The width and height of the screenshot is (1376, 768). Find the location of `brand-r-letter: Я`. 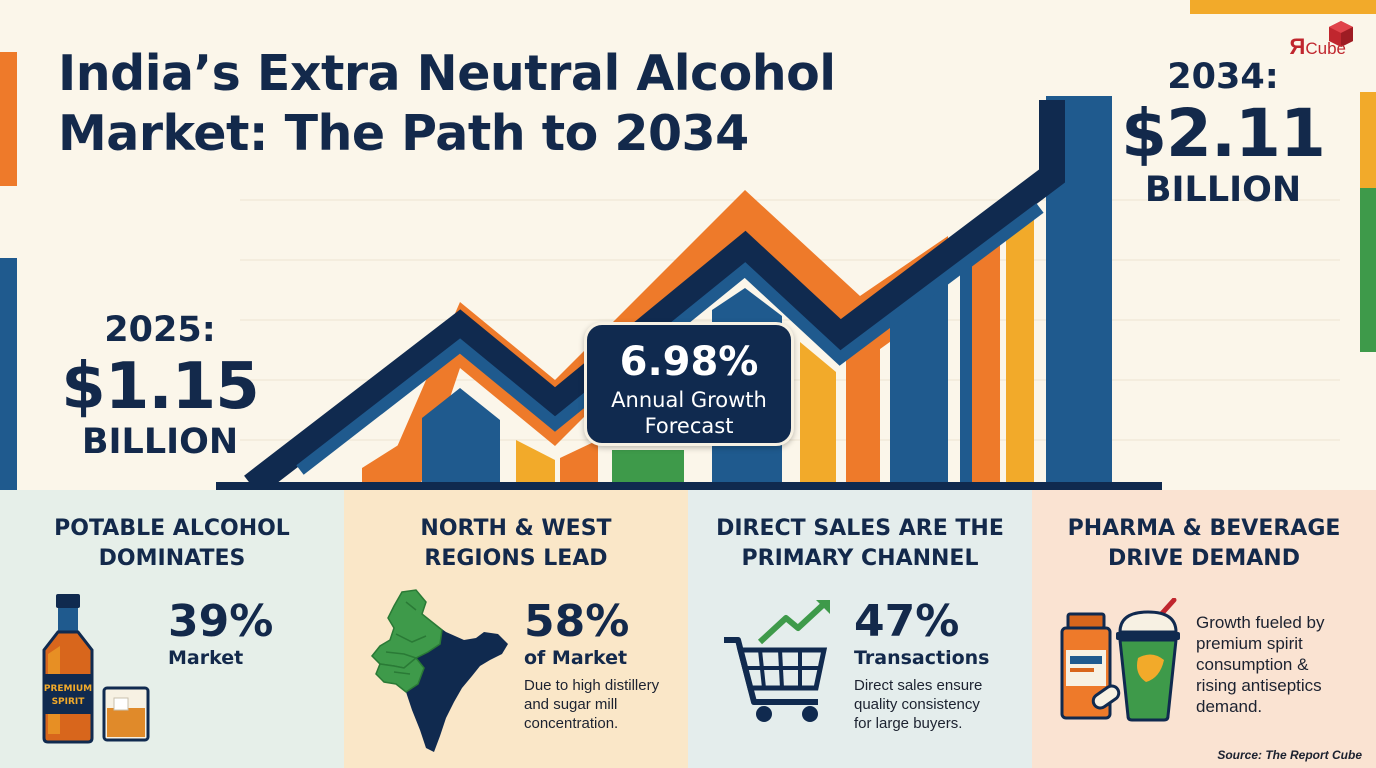

brand-r-letter: Я is located at coordinates (1297, 46).